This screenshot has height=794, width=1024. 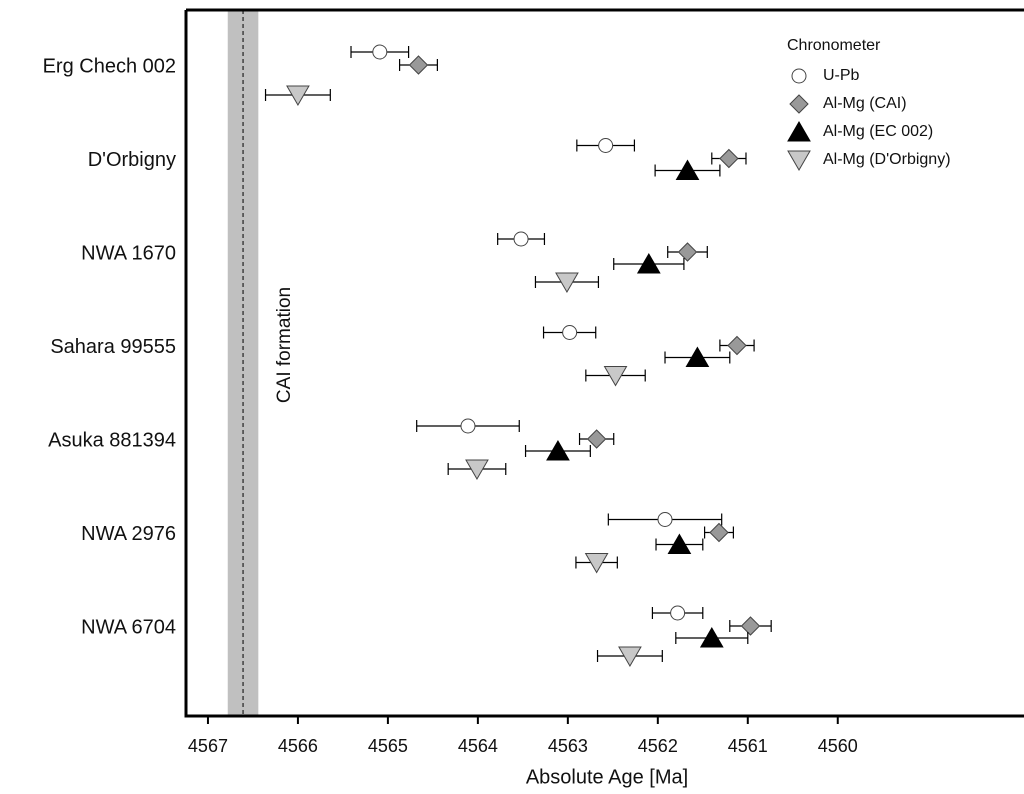 What do you see at coordinates (388, 746) in the screenshot?
I see `x-tick-label: 4565` at bounding box center [388, 746].